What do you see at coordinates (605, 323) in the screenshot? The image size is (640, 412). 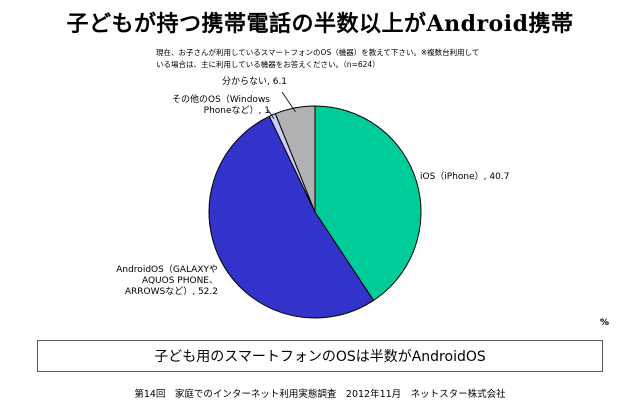 I see `unit-label: %` at bounding box center [605, 323].